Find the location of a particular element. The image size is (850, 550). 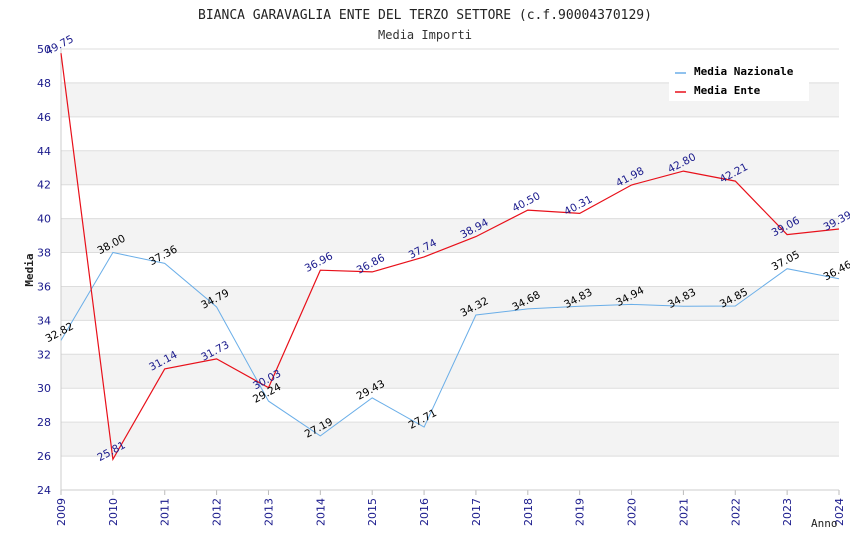

y-tick-label: 30 is located at coordinates (44, 388).